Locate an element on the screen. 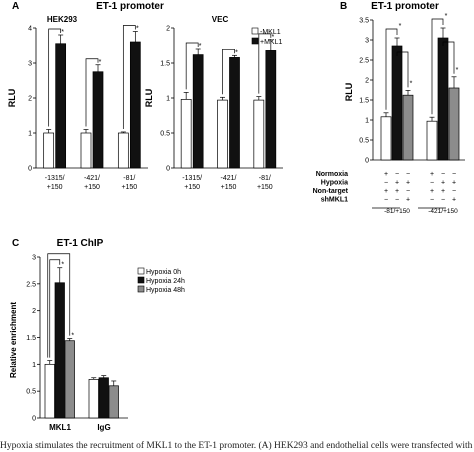  a-hek293-subtitle: HEK293 is located at coordinates (62, 19).